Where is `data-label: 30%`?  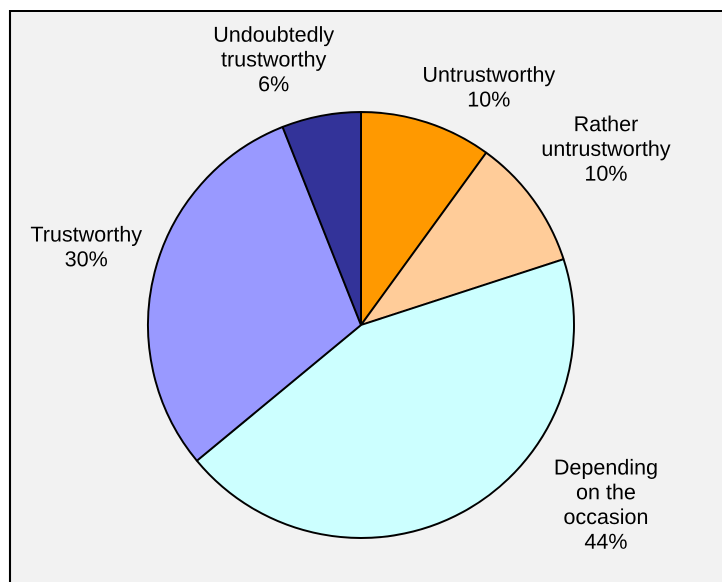
data-label: 30% is located at coordinates (87, 258).